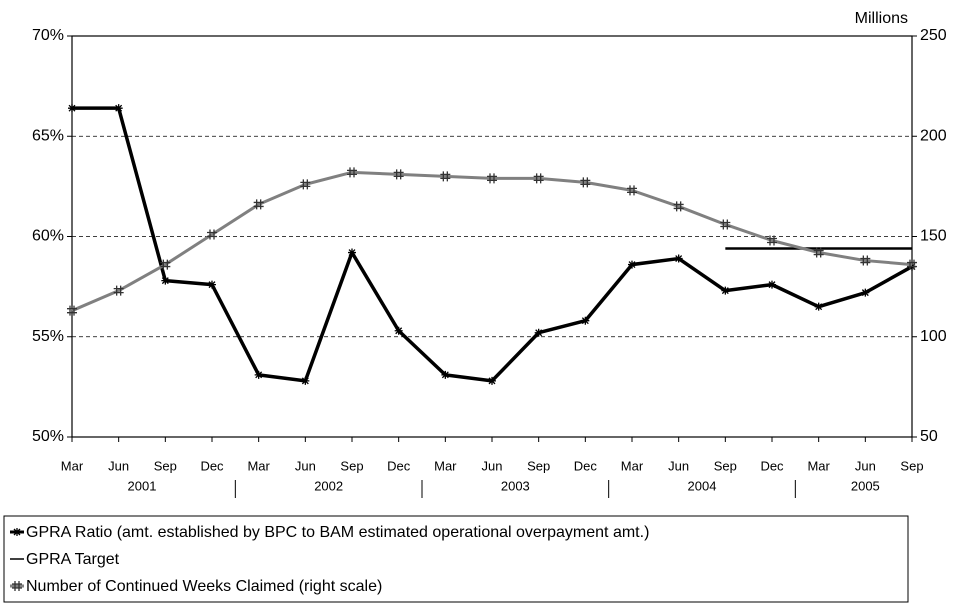  Describe the element at coordinates (933, 35) in the screenshot. I see `y2-tick-label: 250` at that location.